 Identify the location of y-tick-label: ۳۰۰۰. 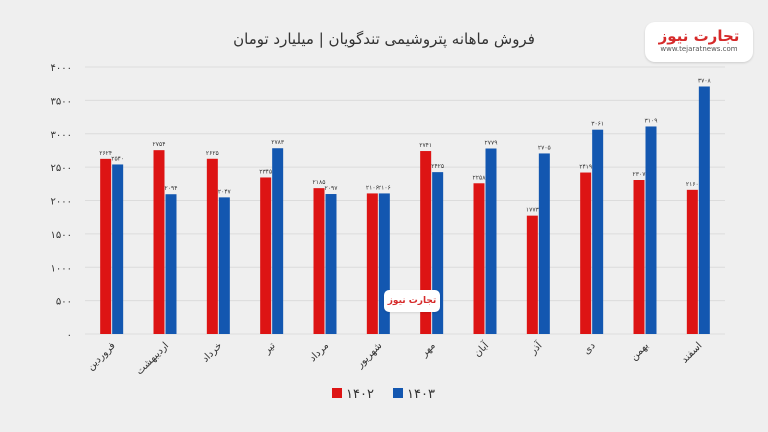
(61, 135).